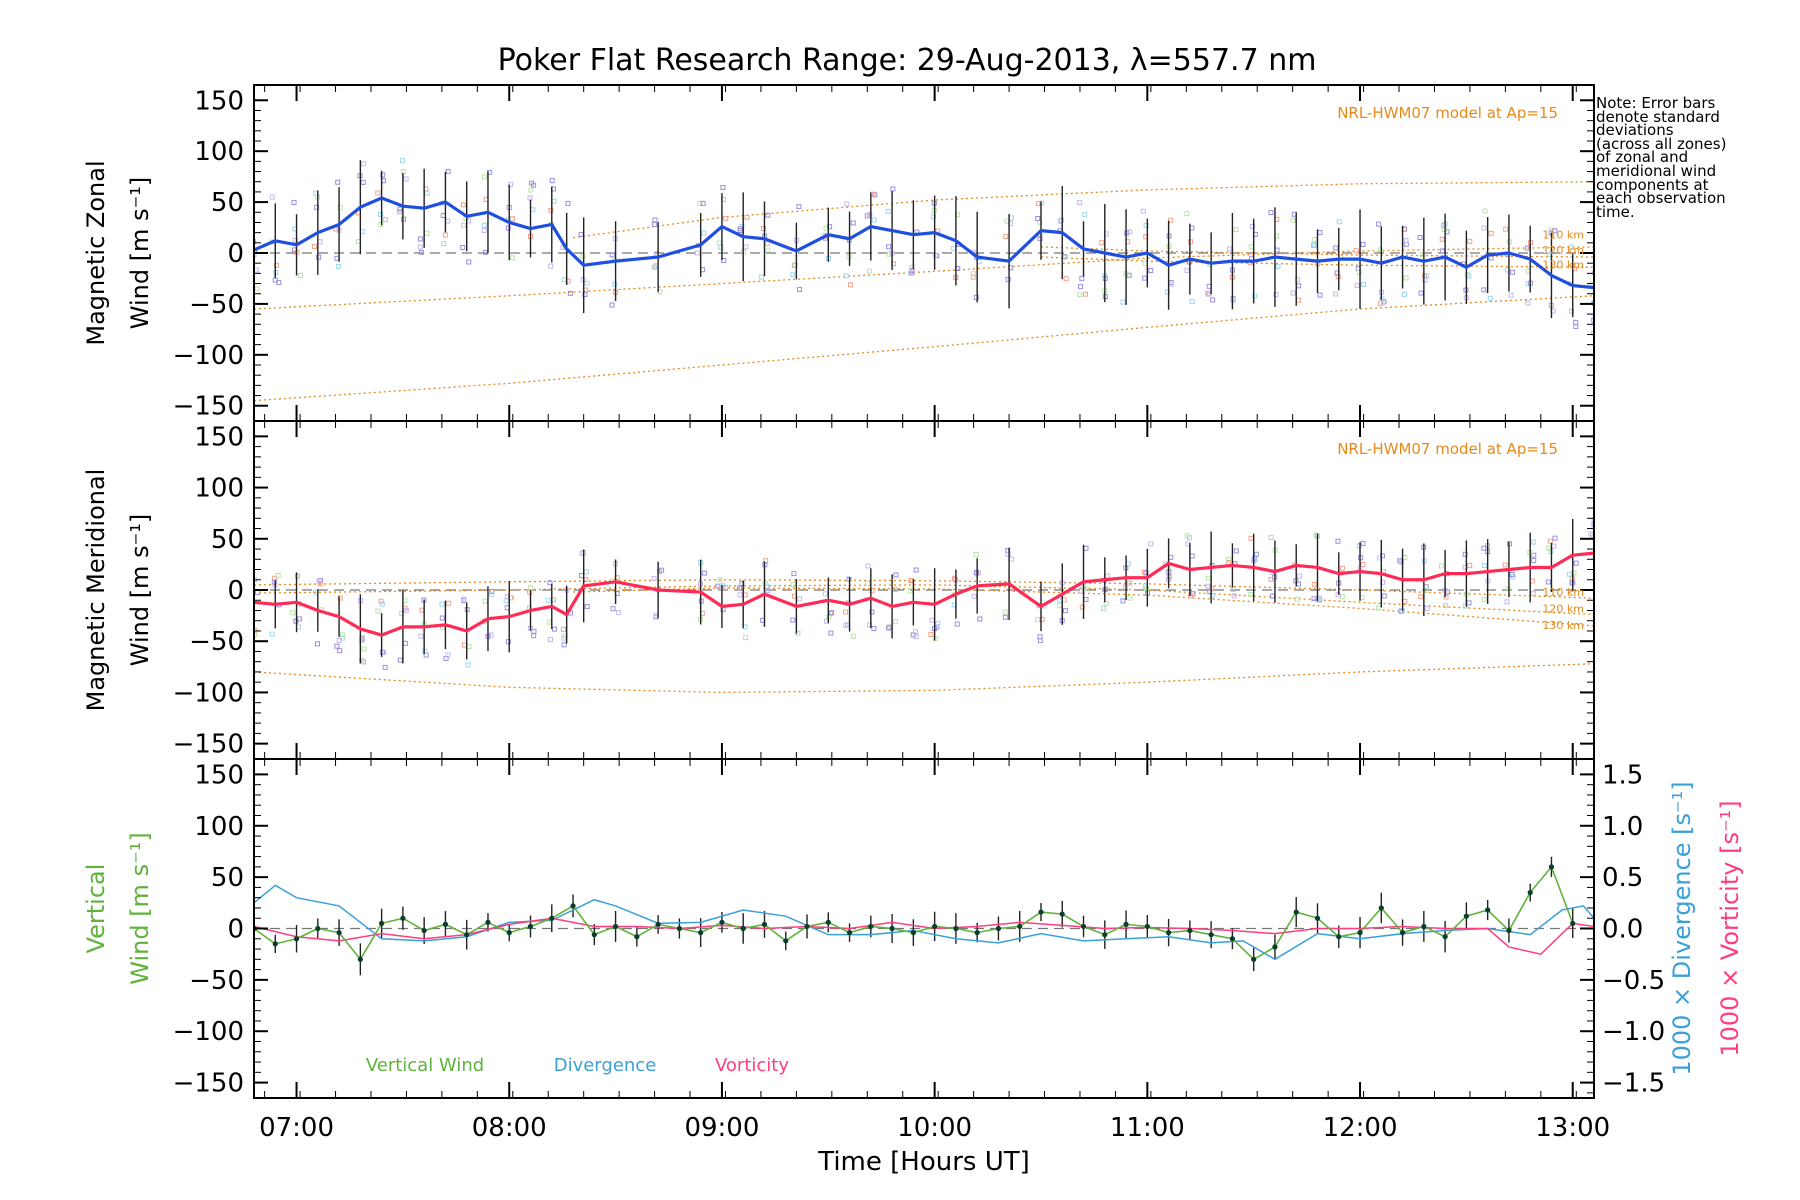 The image size is (1800, 1200). What do you see at coordinates (924, 605) in the screenshot?
I see `plot-area` at bounding box center [924, 605].